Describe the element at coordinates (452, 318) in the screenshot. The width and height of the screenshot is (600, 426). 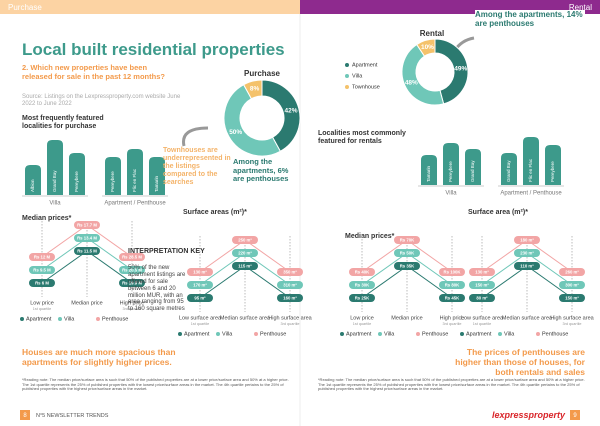
I see `axis-label: High price` at that location.